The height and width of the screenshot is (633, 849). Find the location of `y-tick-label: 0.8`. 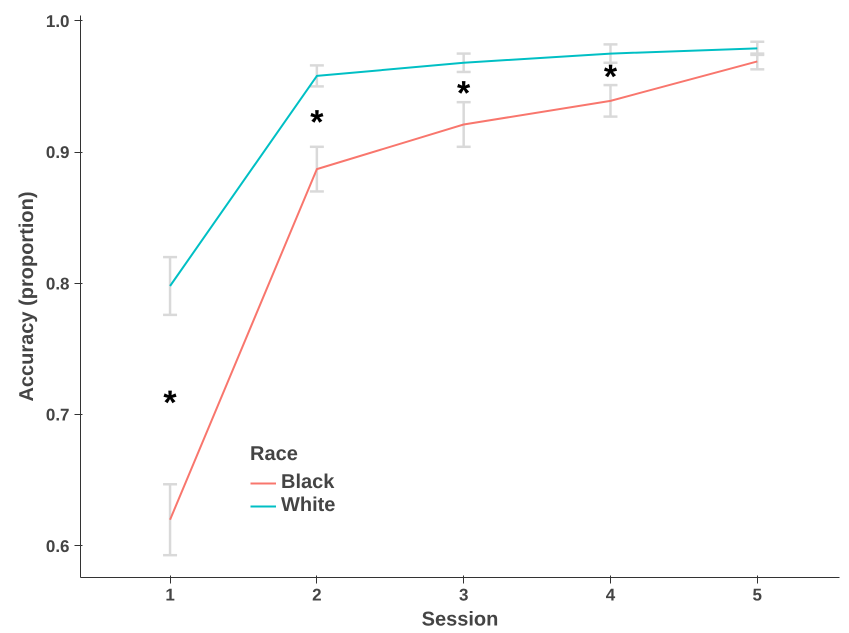

y-tick-label: 0.8 is located at coordinates (58, 284).